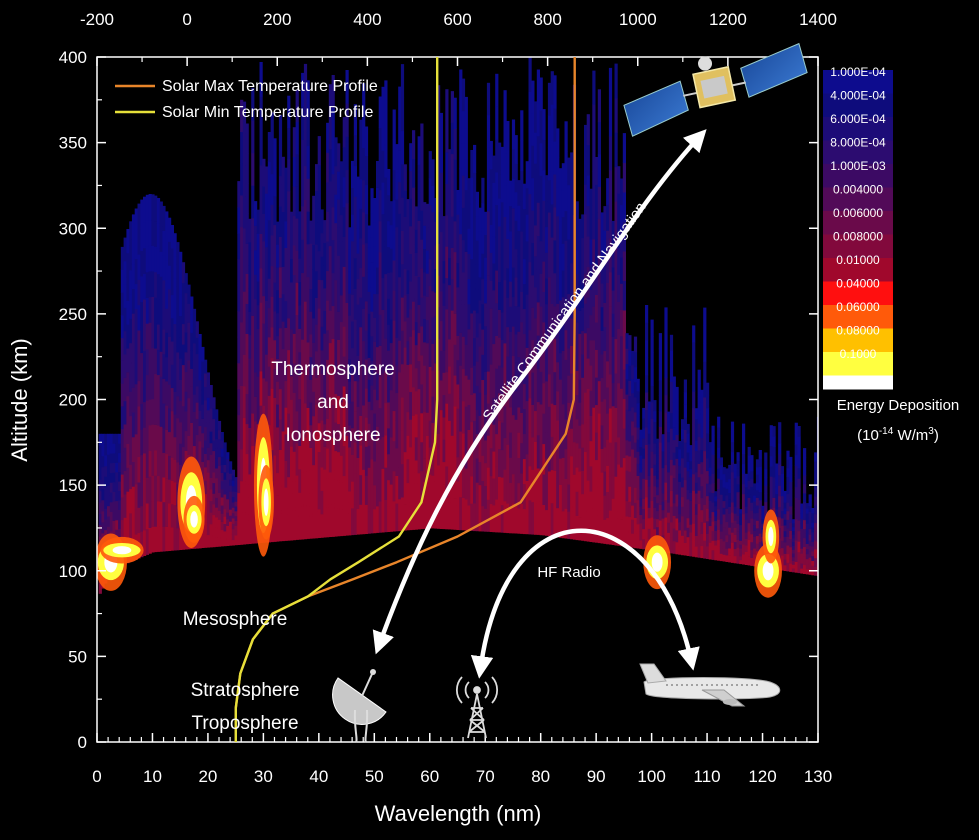 This screenshot has height=840, width=979. Describe the element at coordinates (270, 86) in the screenshot. I see `legend-label-solar-max: Solar Max Temperature Profile` at that location.